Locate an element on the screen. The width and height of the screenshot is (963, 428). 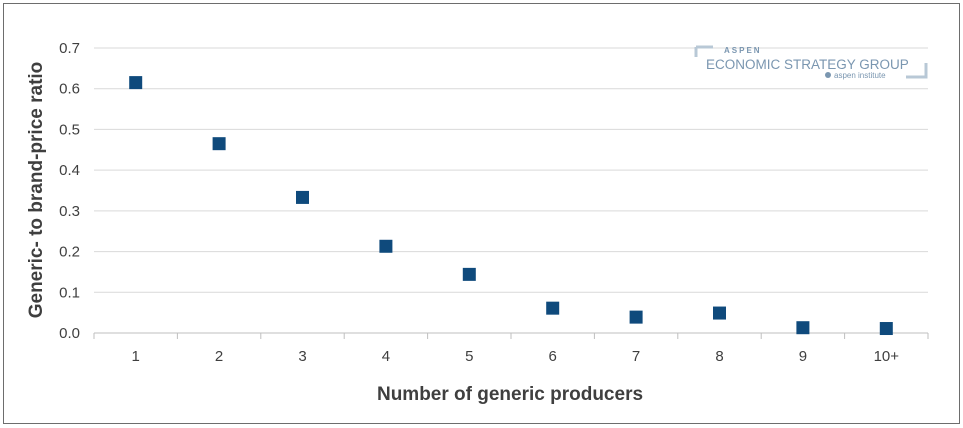
x-tick-label: 9 is located at coordinates (803, 356).